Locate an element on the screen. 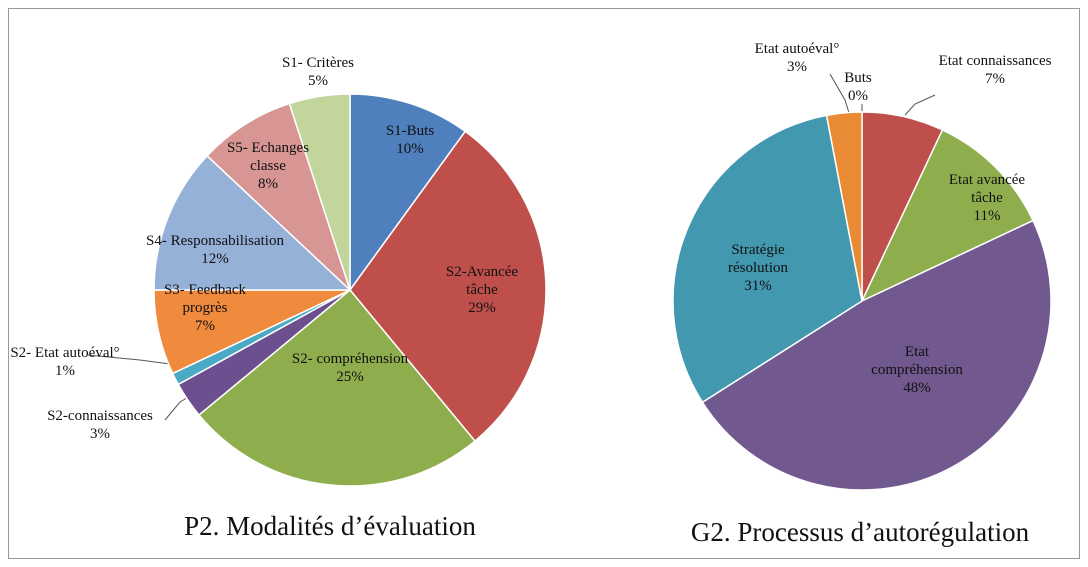 This screenshot has width=1088, height=567. slice-label: S1-Buts 10% is located at coordinates (410, 140).